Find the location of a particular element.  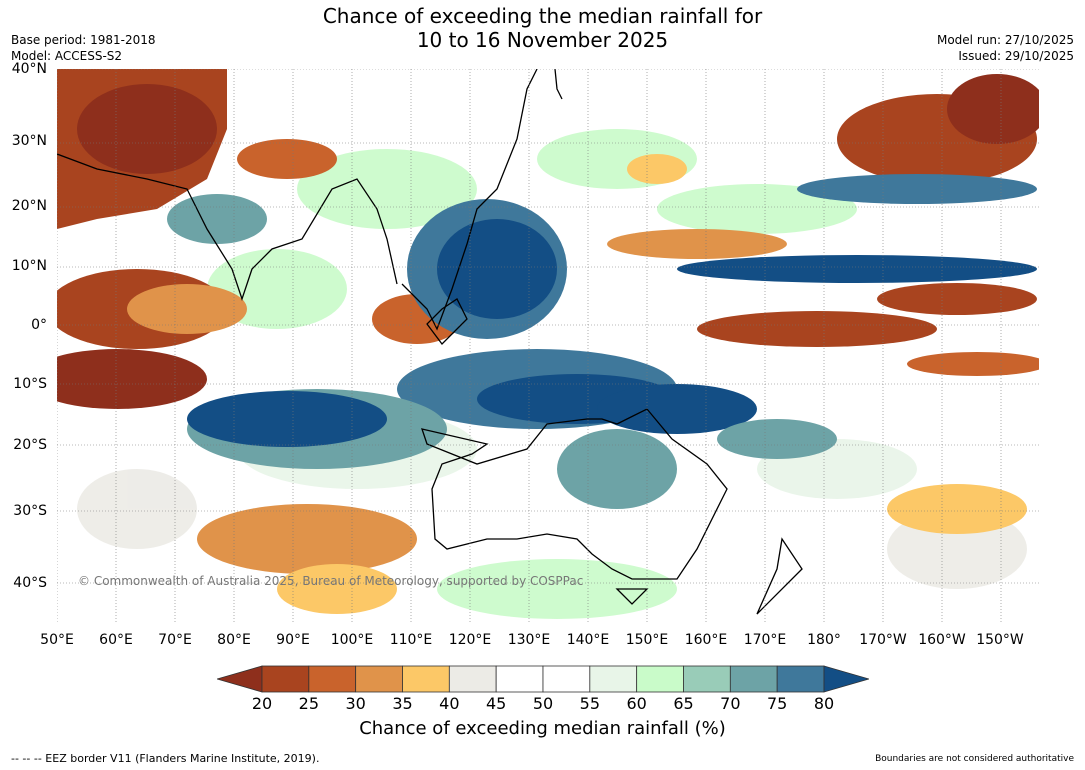

lon-label: 70°E is located at coordinates (175, 640).